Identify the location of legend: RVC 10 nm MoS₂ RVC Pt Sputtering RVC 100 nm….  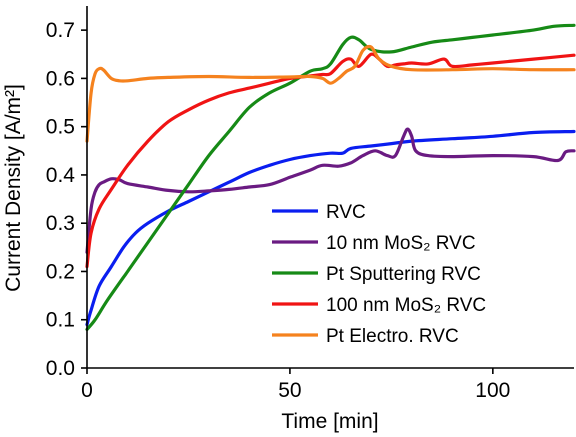
(379, 274).